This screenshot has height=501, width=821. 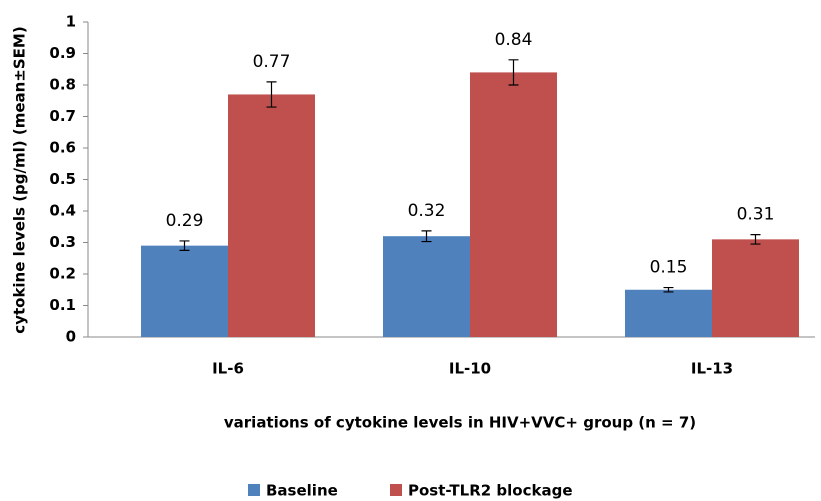 I want to click on x-tick-label: IL-13, so click(x=712, y=369).